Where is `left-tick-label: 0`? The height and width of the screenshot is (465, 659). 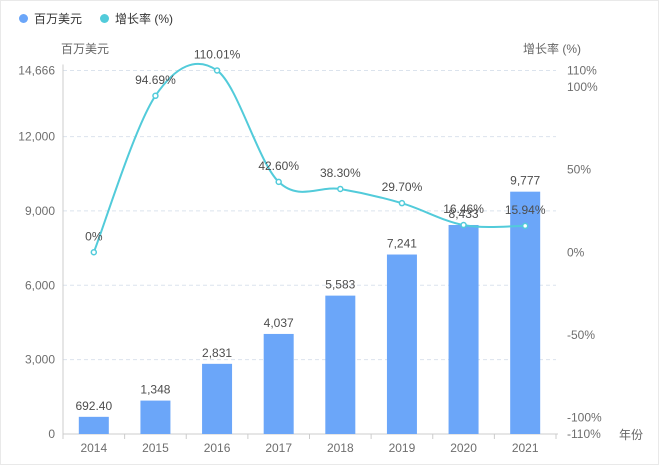 left-tick-label: 0 is located at coordinates (51, 434).